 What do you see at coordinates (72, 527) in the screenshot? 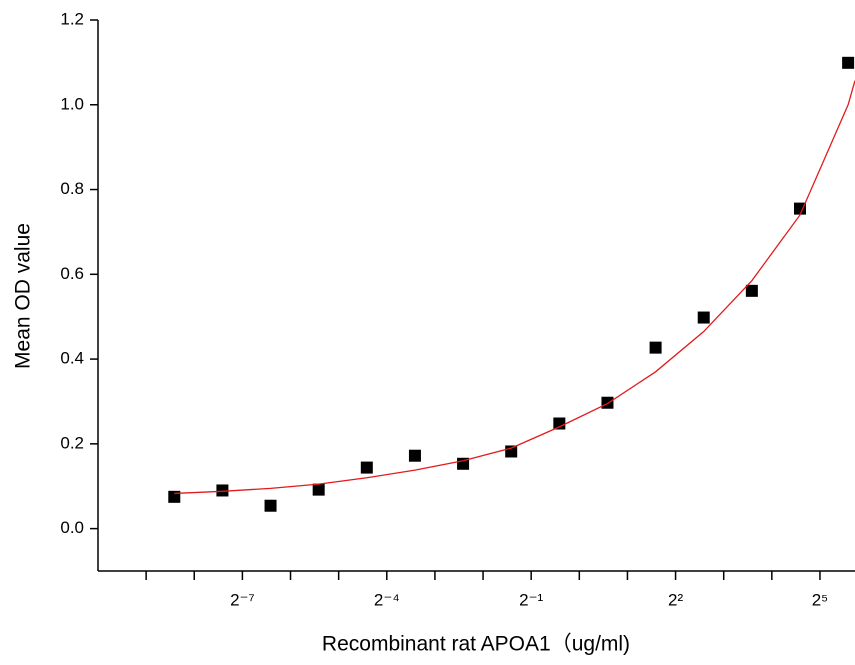
I see `y-tick-label: 0.0` at bounding box center [72, 527].